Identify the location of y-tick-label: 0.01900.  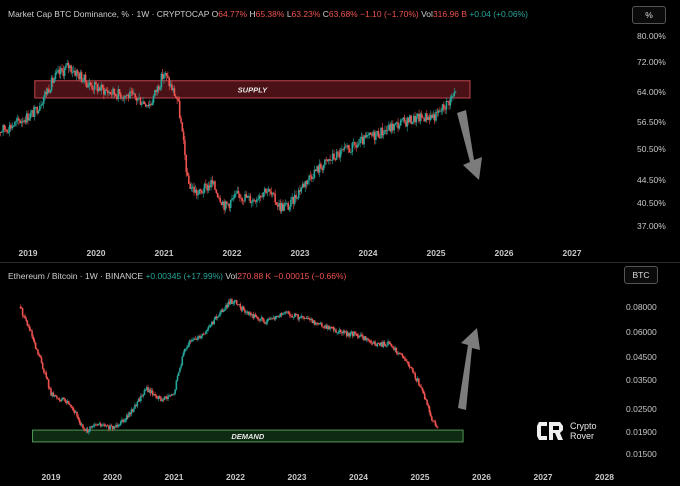
(641, 432).